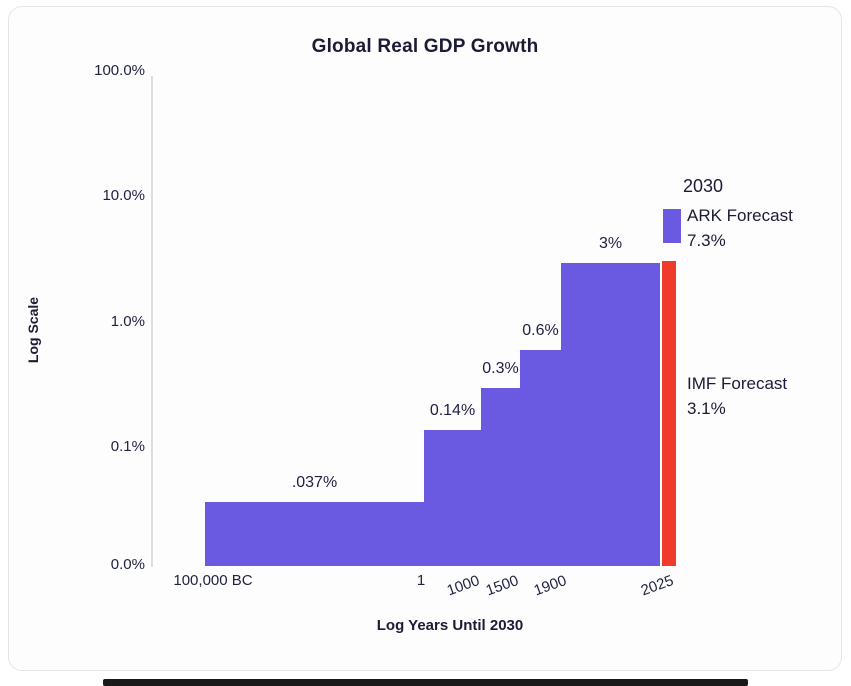  What do you see at coordinates (314, 482) in the screenshot?
I see `bar-value-label: .037%` at bounding box center [314, 482].